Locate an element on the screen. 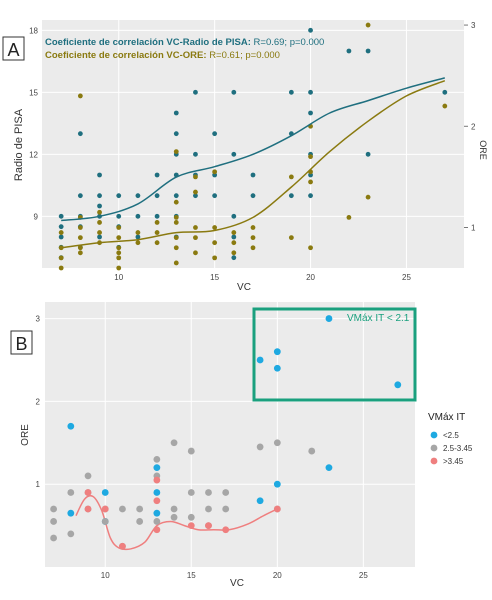 This screenshot has width=492, height=600. panel-b-y-axis-label: ORE is located at coordinates (25, 435).